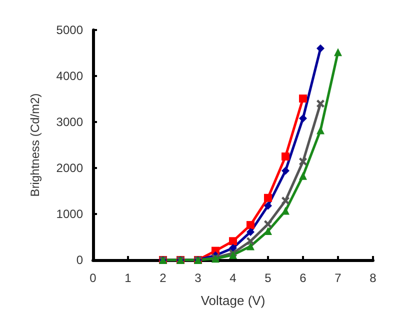 This screenshot has height=332, width=411. Describe the element at coordinates (233, 278) in the screenshot. I see `x-tick-label: 4` at that location.